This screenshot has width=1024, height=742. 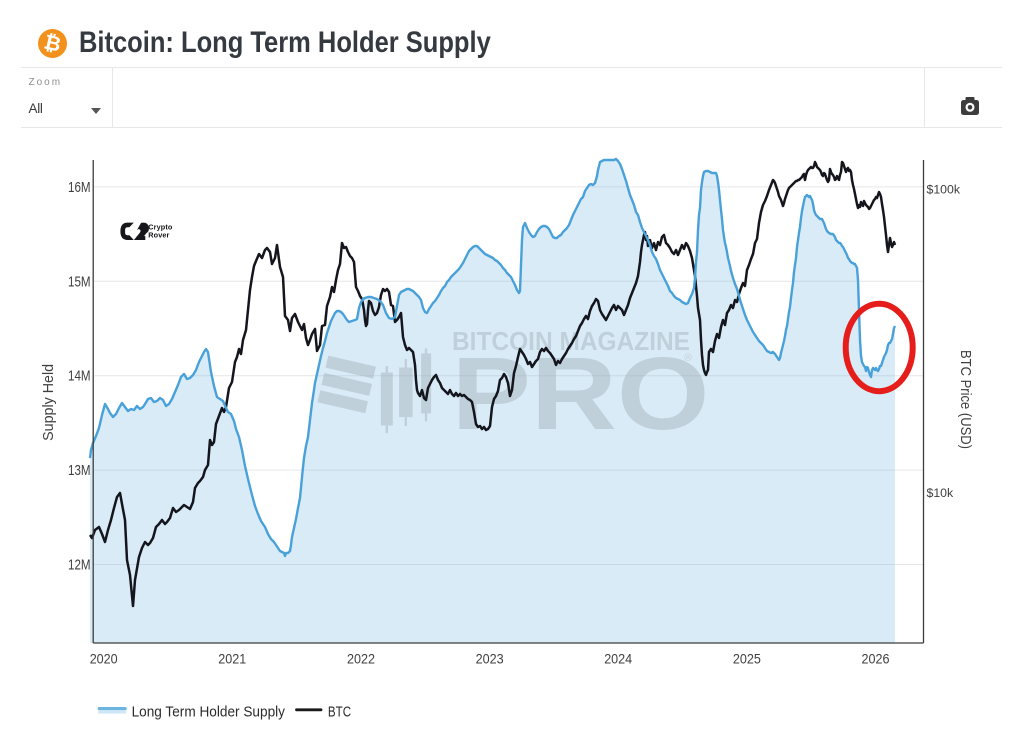 What do you see at coordinates (209, 713) in the screenshot?
I see `svg-text: Long Term Holder Supply` at bounding box center [209, 713].